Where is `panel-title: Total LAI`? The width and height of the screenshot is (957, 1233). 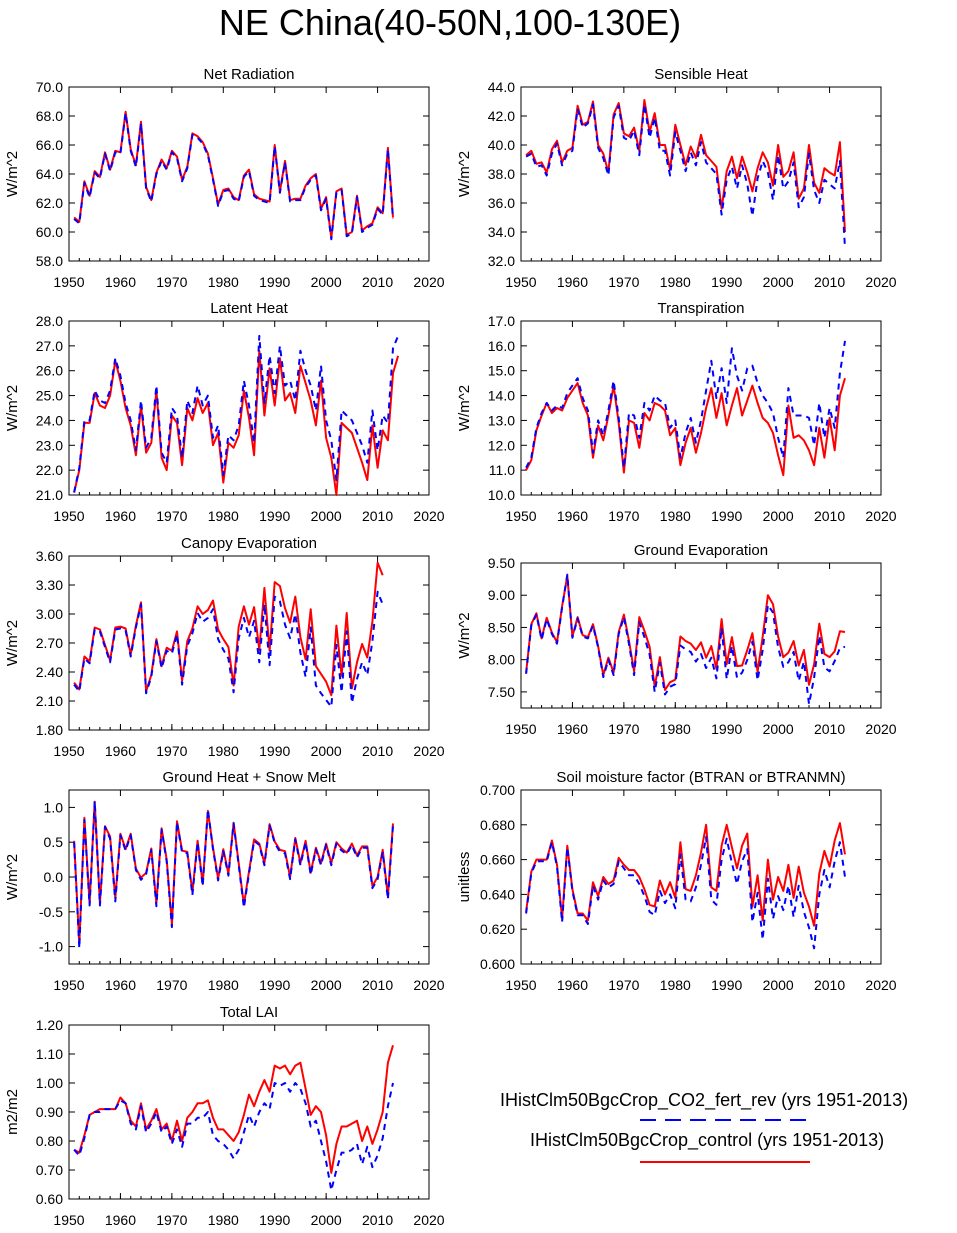 panel-title: Total LAI is located at coordinates (249, 1012).